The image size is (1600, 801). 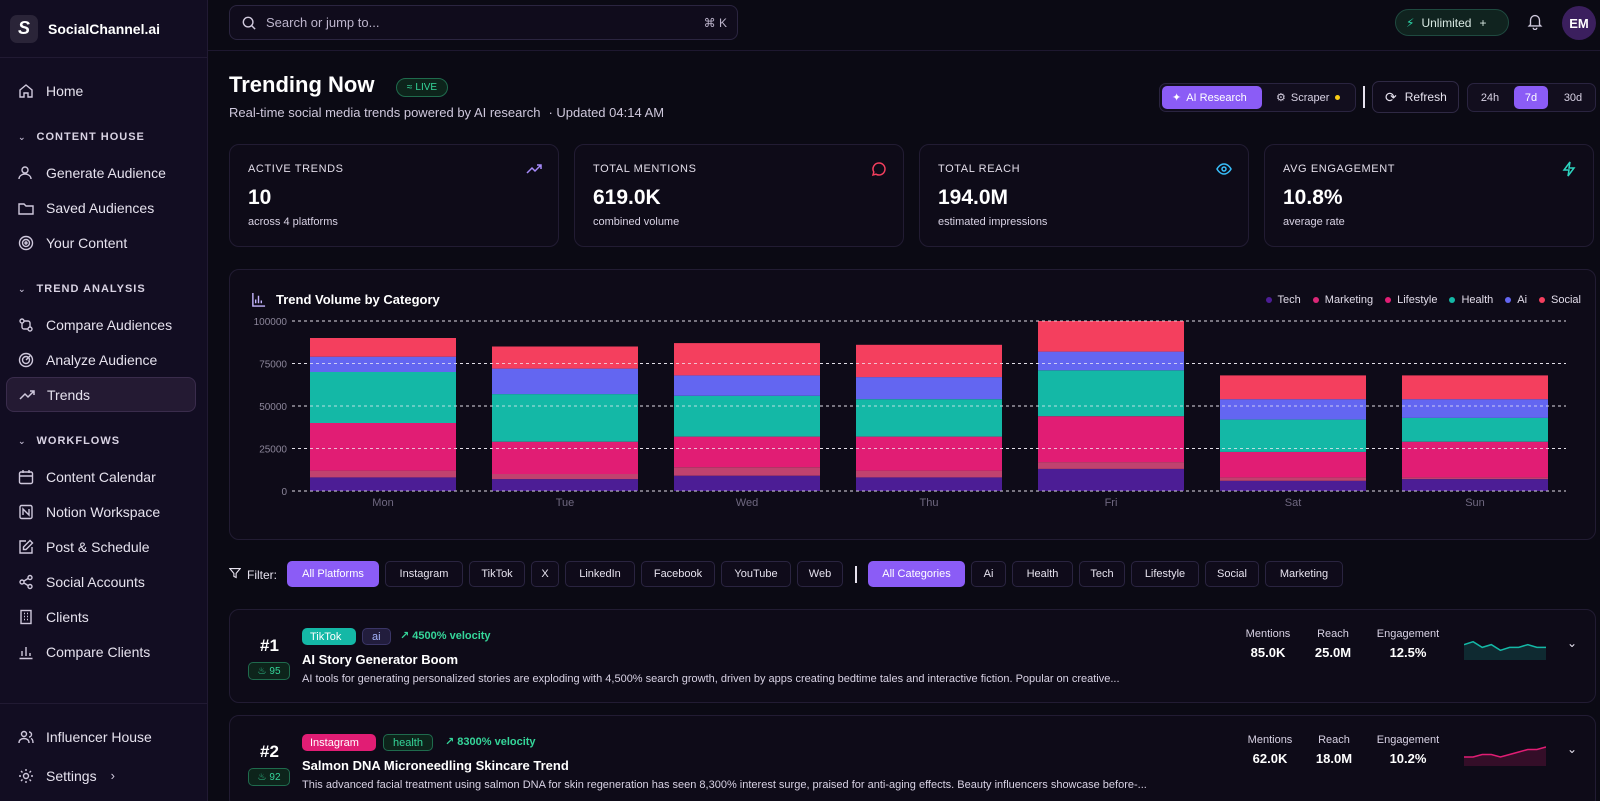 I want to click on trend-score: ♨ 95, so click(x=269, y=671).